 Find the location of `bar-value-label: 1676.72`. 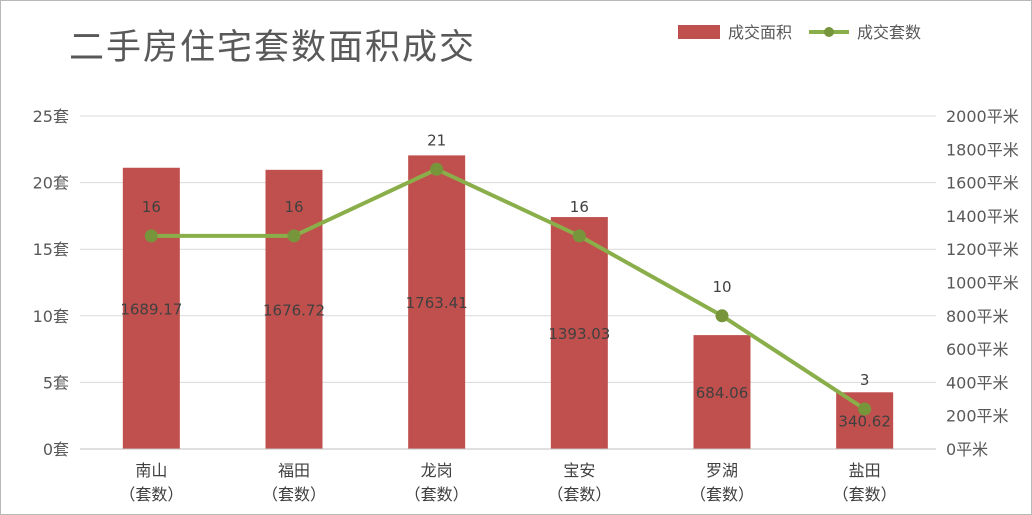

bar-value-label: 1676.72 is located at coordinates (294, 310).